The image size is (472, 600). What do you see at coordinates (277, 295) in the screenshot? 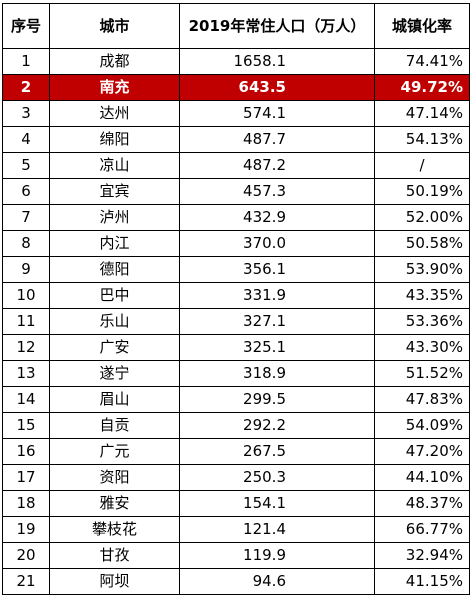
I see `population-cell: 331.9` at bounding box center [277, 295].